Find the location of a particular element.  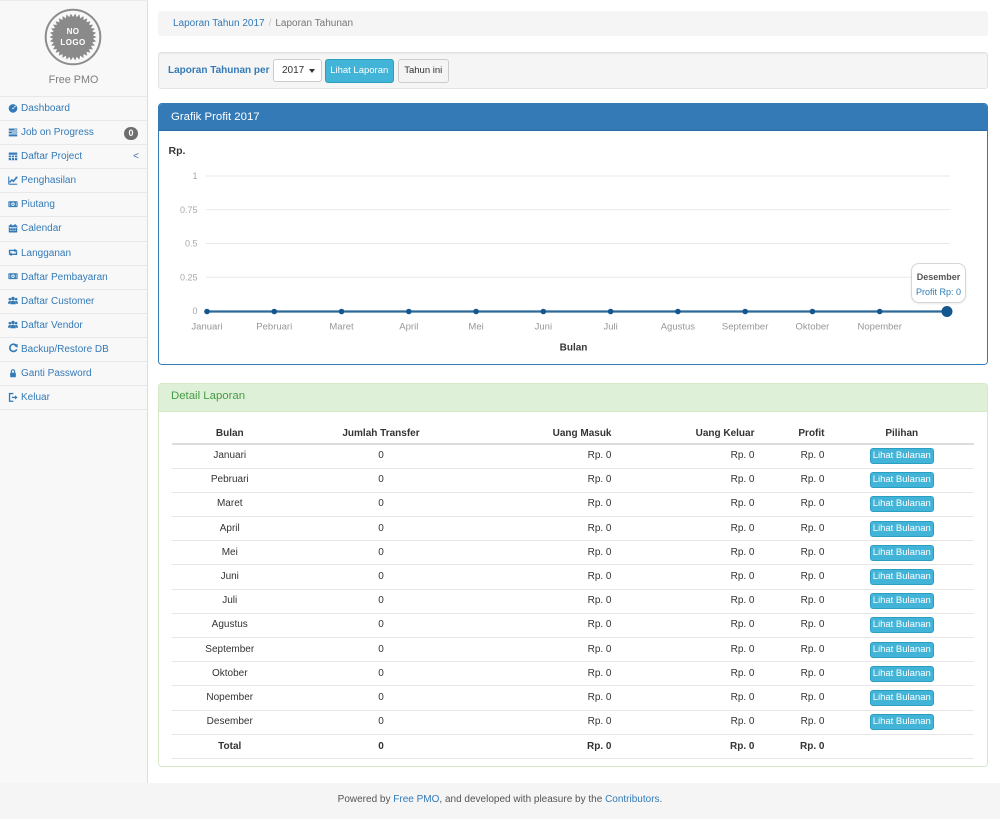

svg-text: Pebruari is located at coordinates (274, 327).